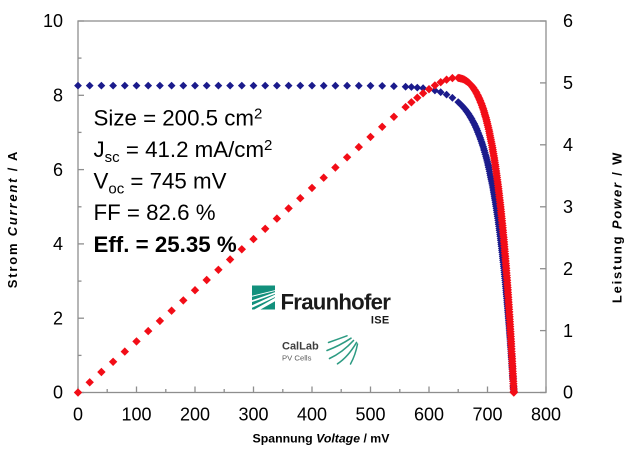 This screenshot has width=640, height=459. What do you see at coordinates (322, 439) in the screenshot?
I see `svg-text: Spannung Voltage / mV` at bounding box center [322, 439].